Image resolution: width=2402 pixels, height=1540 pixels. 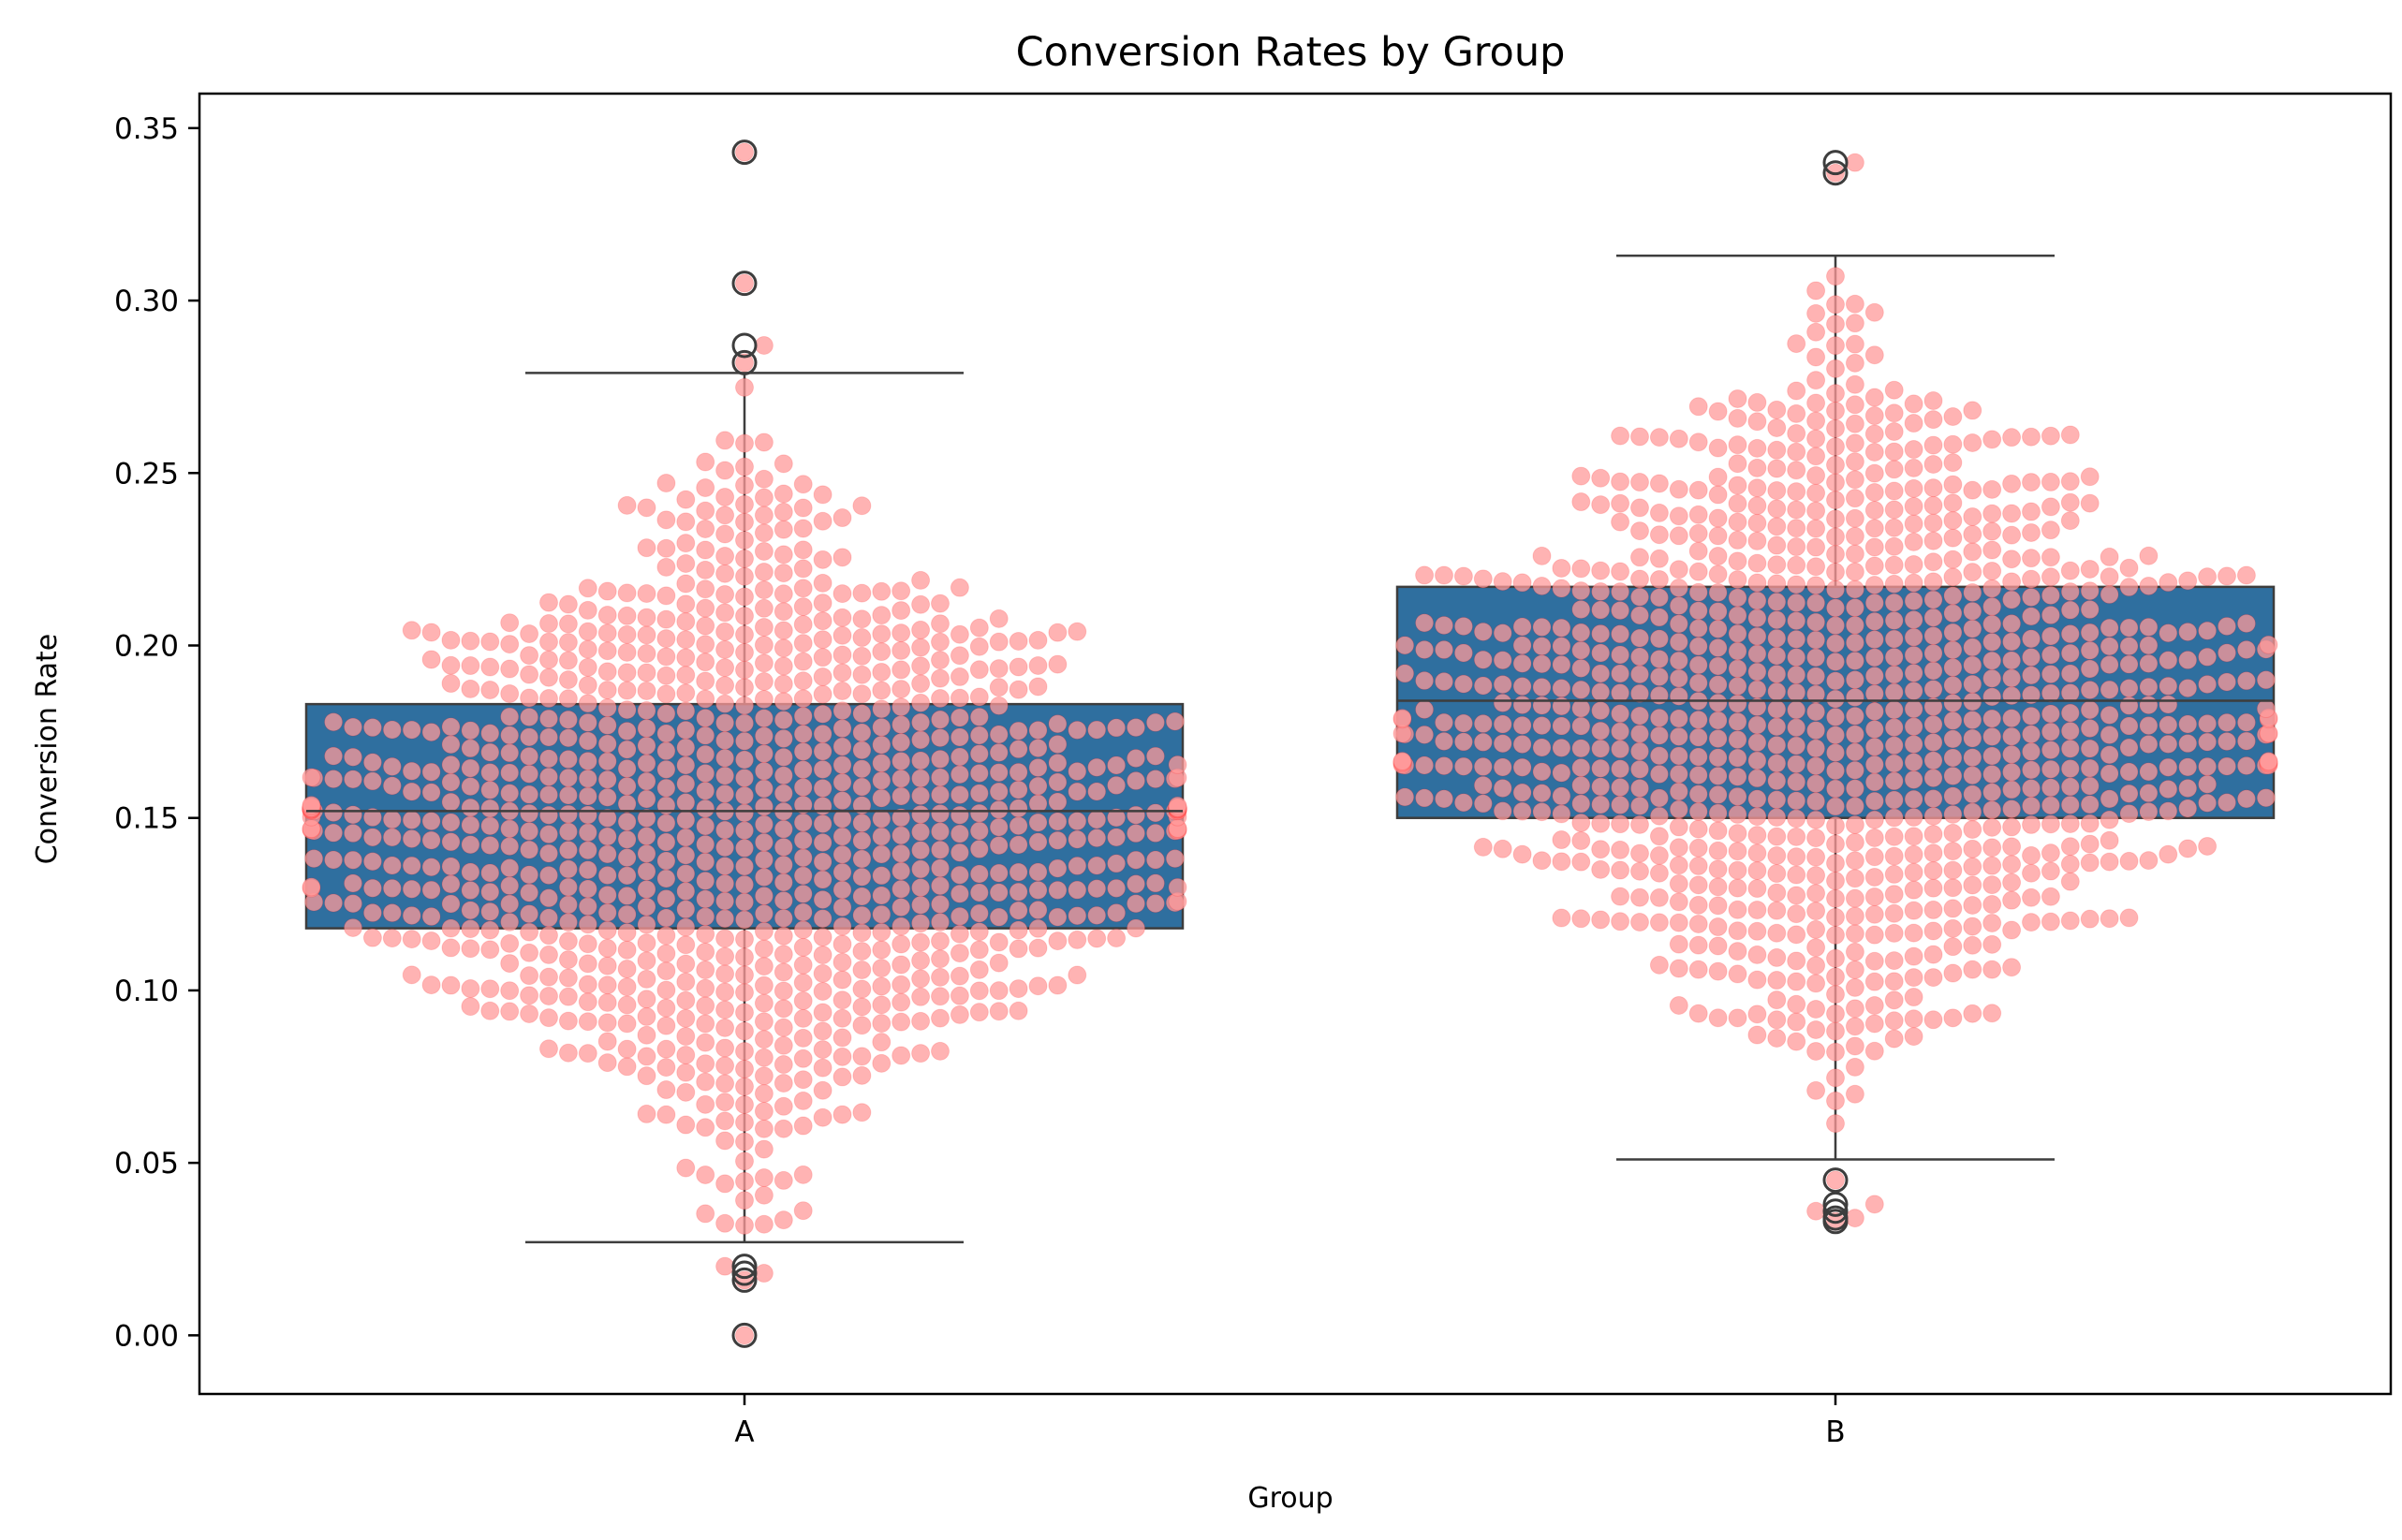 I want to click on outlier-marker, so click(x=1835, y=1222).